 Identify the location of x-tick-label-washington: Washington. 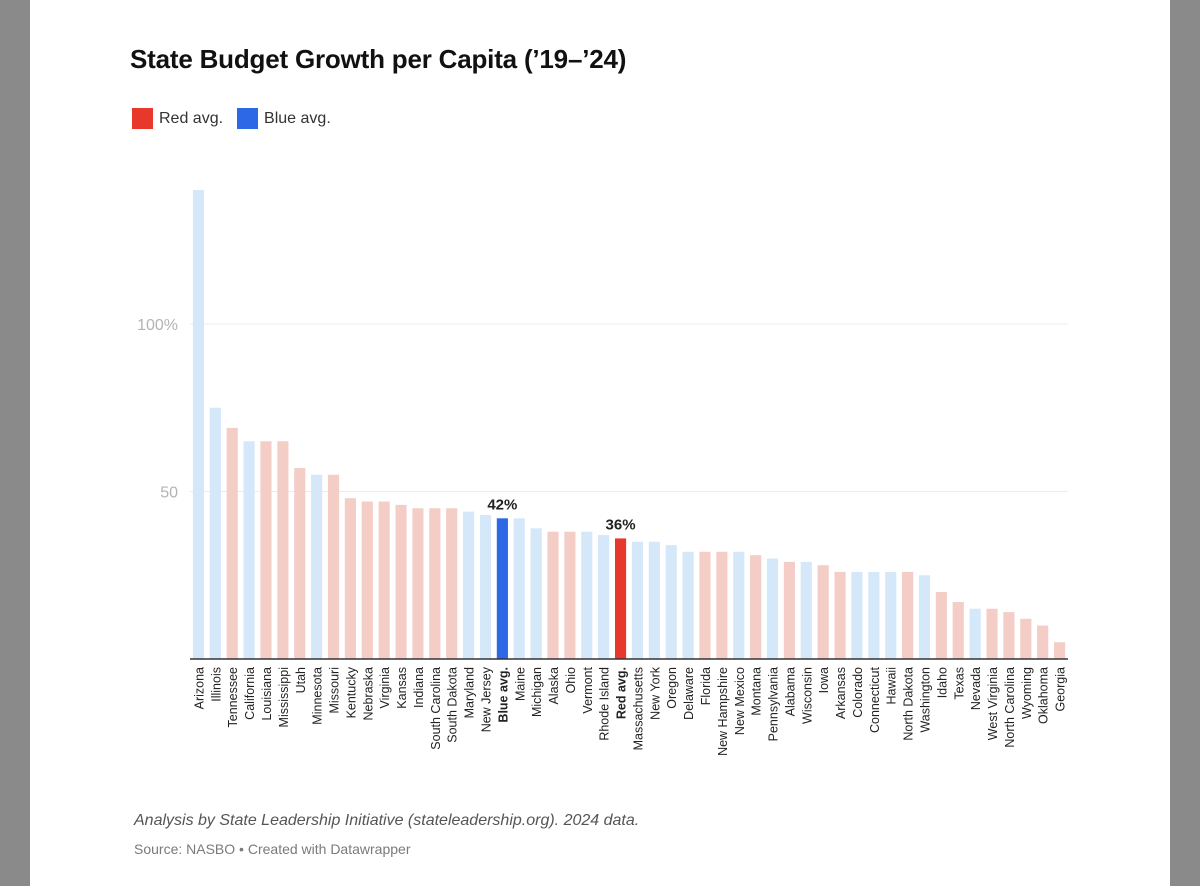
(925, 700).